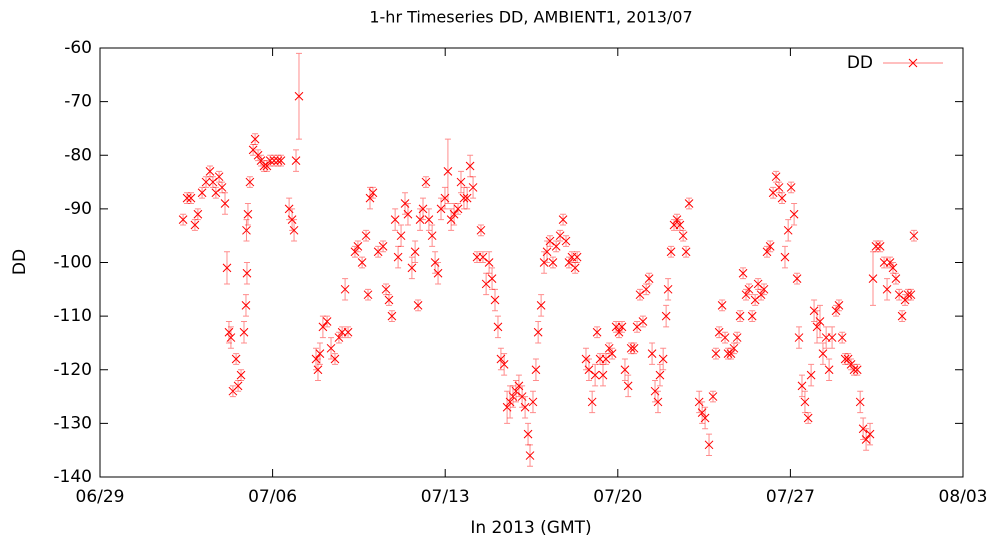  I want to click on y-tick-label: -140, so click(72, 477).